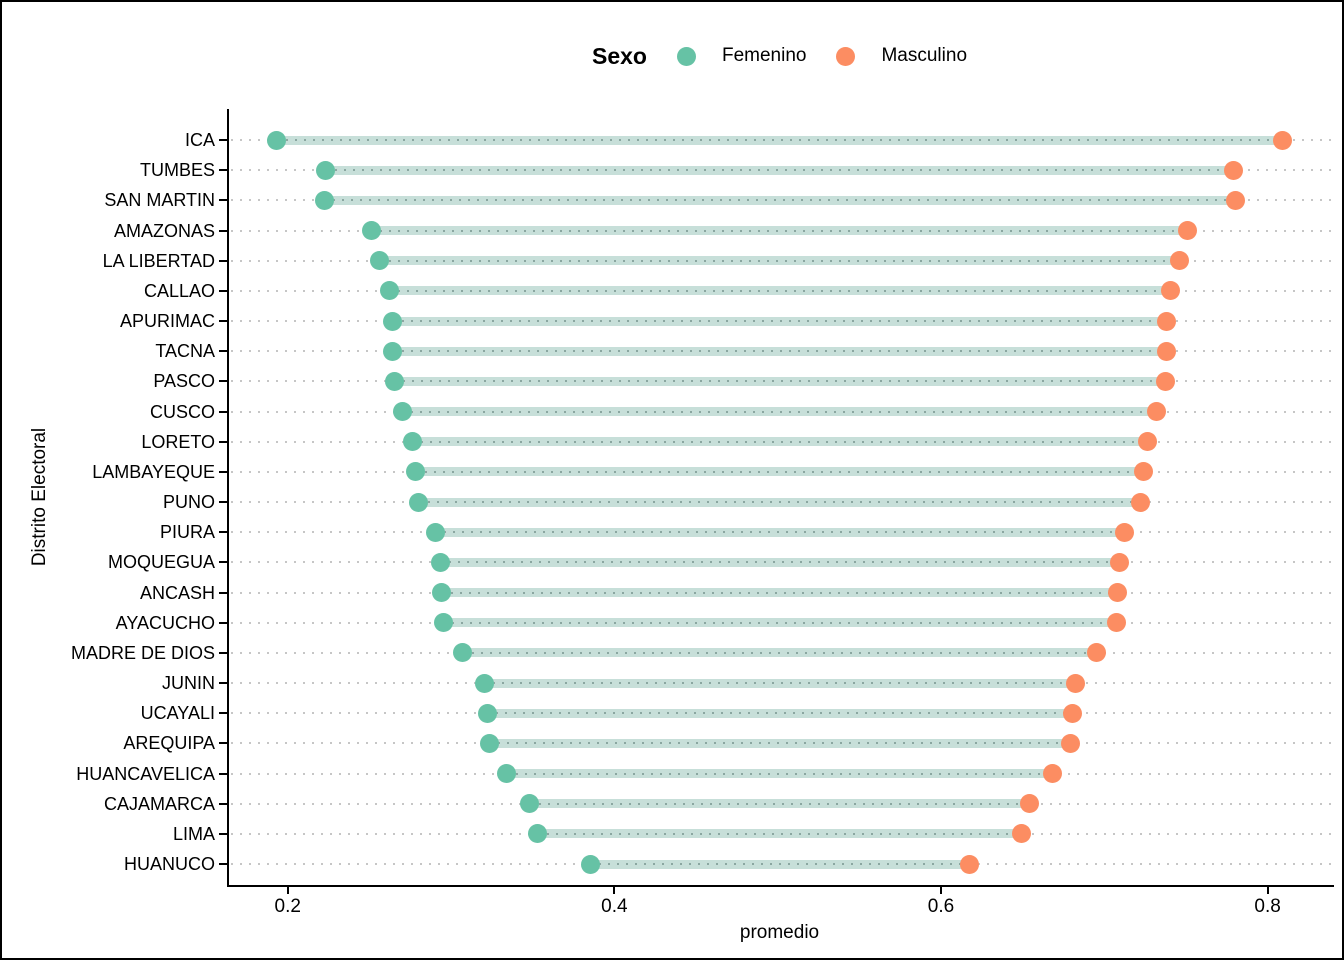 Image resolution: width=1344 pixels, height=960 pixels. Describe the element at coordinates (184, 381) in the screenshot. I see `y-axis-label: PASCO` at that location.